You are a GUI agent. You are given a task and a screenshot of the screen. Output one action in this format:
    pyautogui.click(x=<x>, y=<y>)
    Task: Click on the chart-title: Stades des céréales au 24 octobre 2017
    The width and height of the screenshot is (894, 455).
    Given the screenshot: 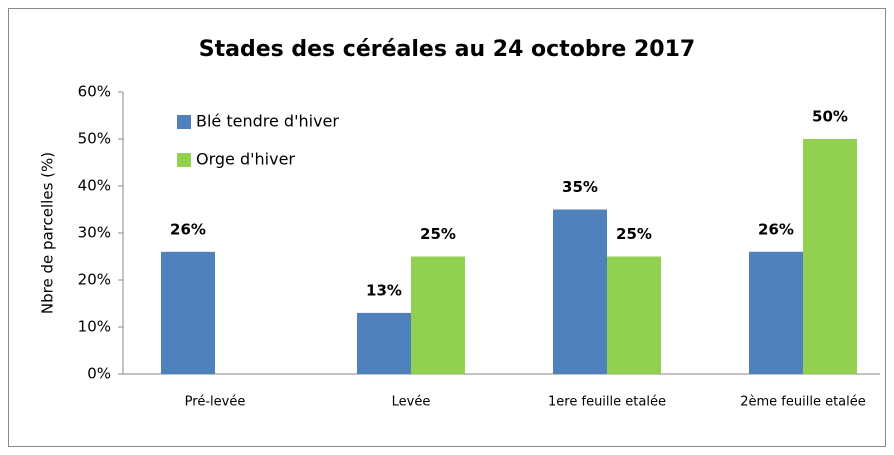 What is the action you would take?
    pyautogui.click(x=447, y=49)
    